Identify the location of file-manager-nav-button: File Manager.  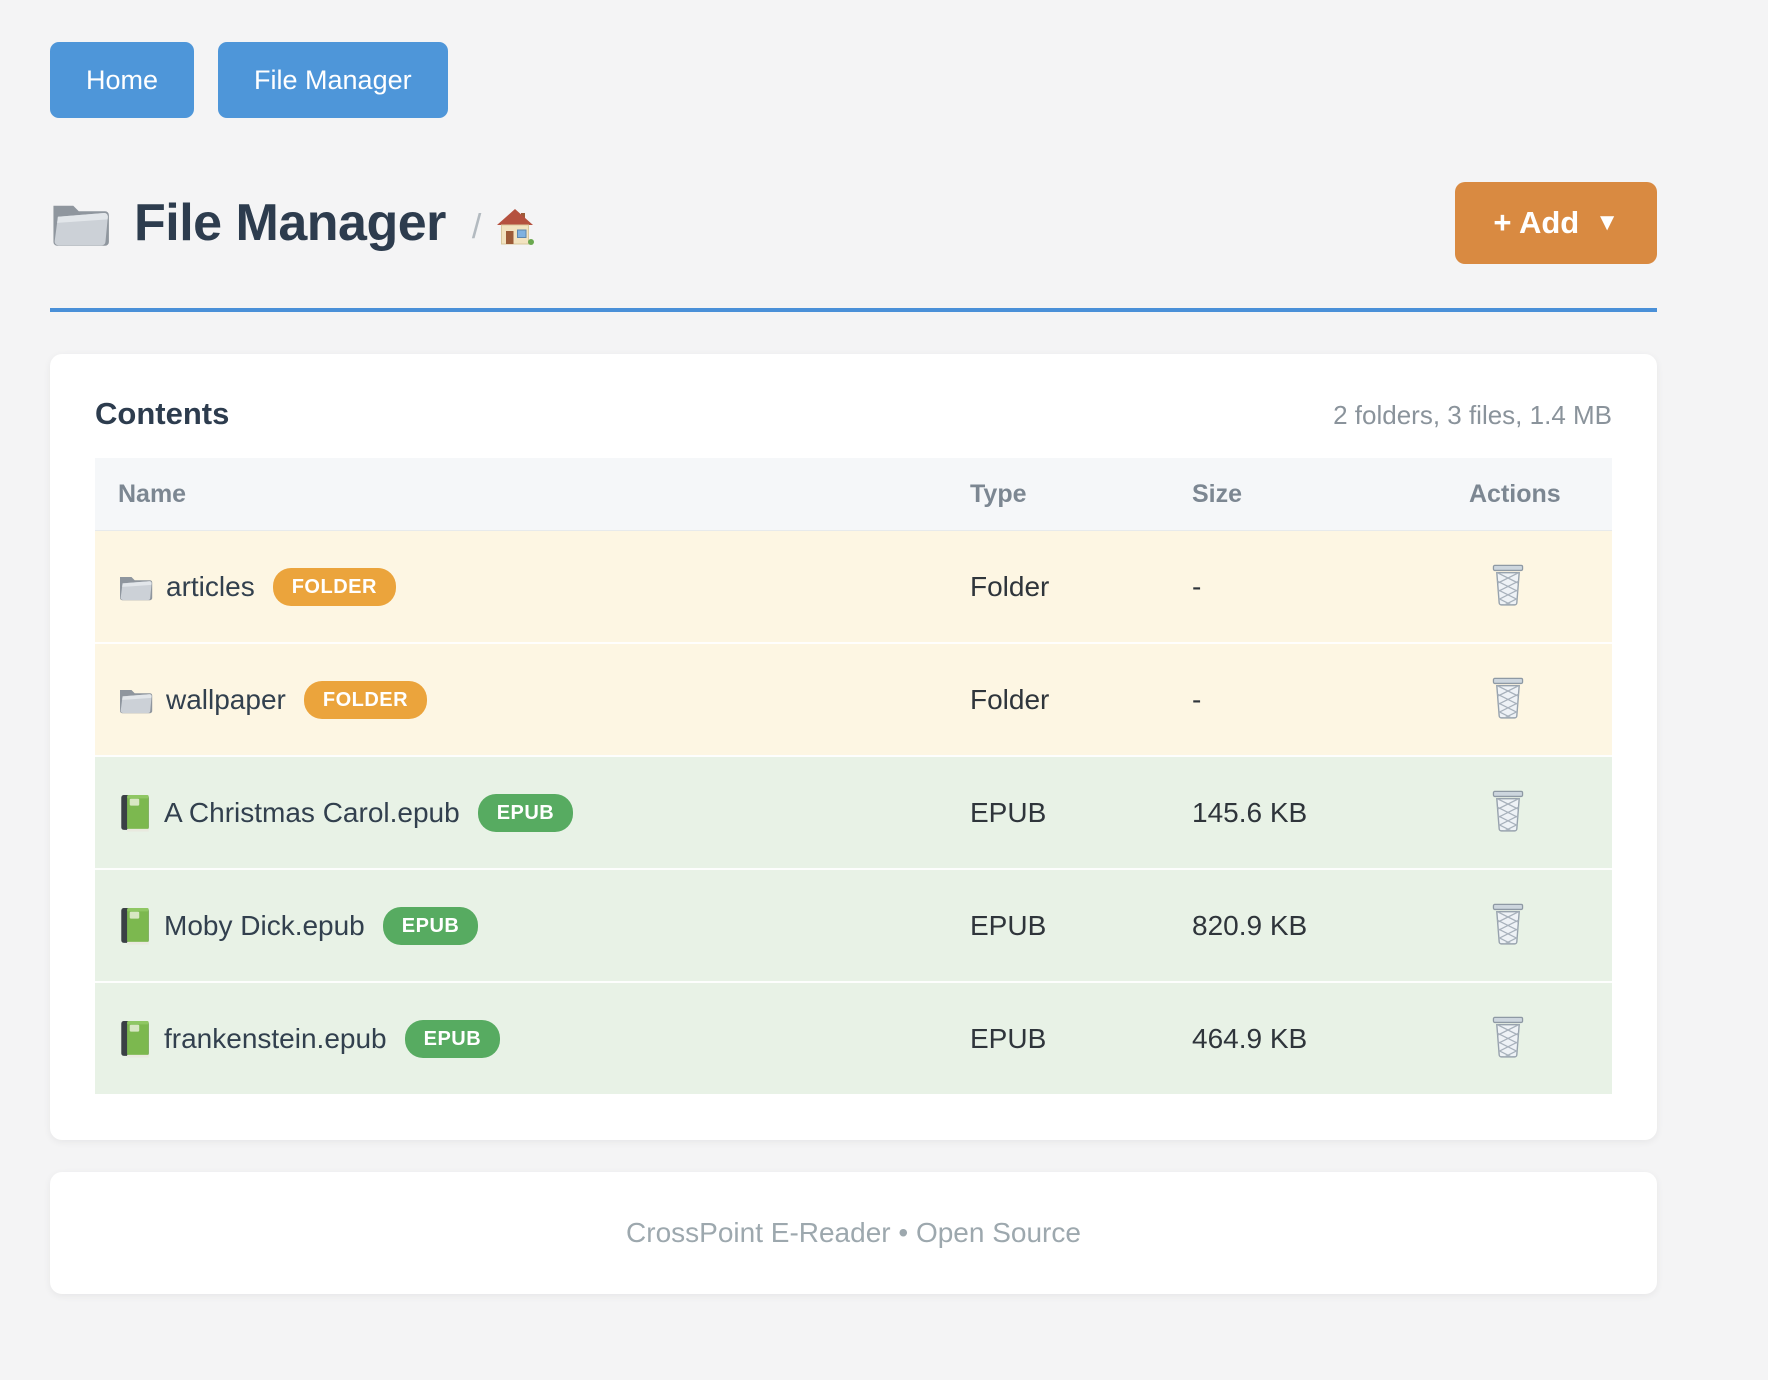
(333, 80).